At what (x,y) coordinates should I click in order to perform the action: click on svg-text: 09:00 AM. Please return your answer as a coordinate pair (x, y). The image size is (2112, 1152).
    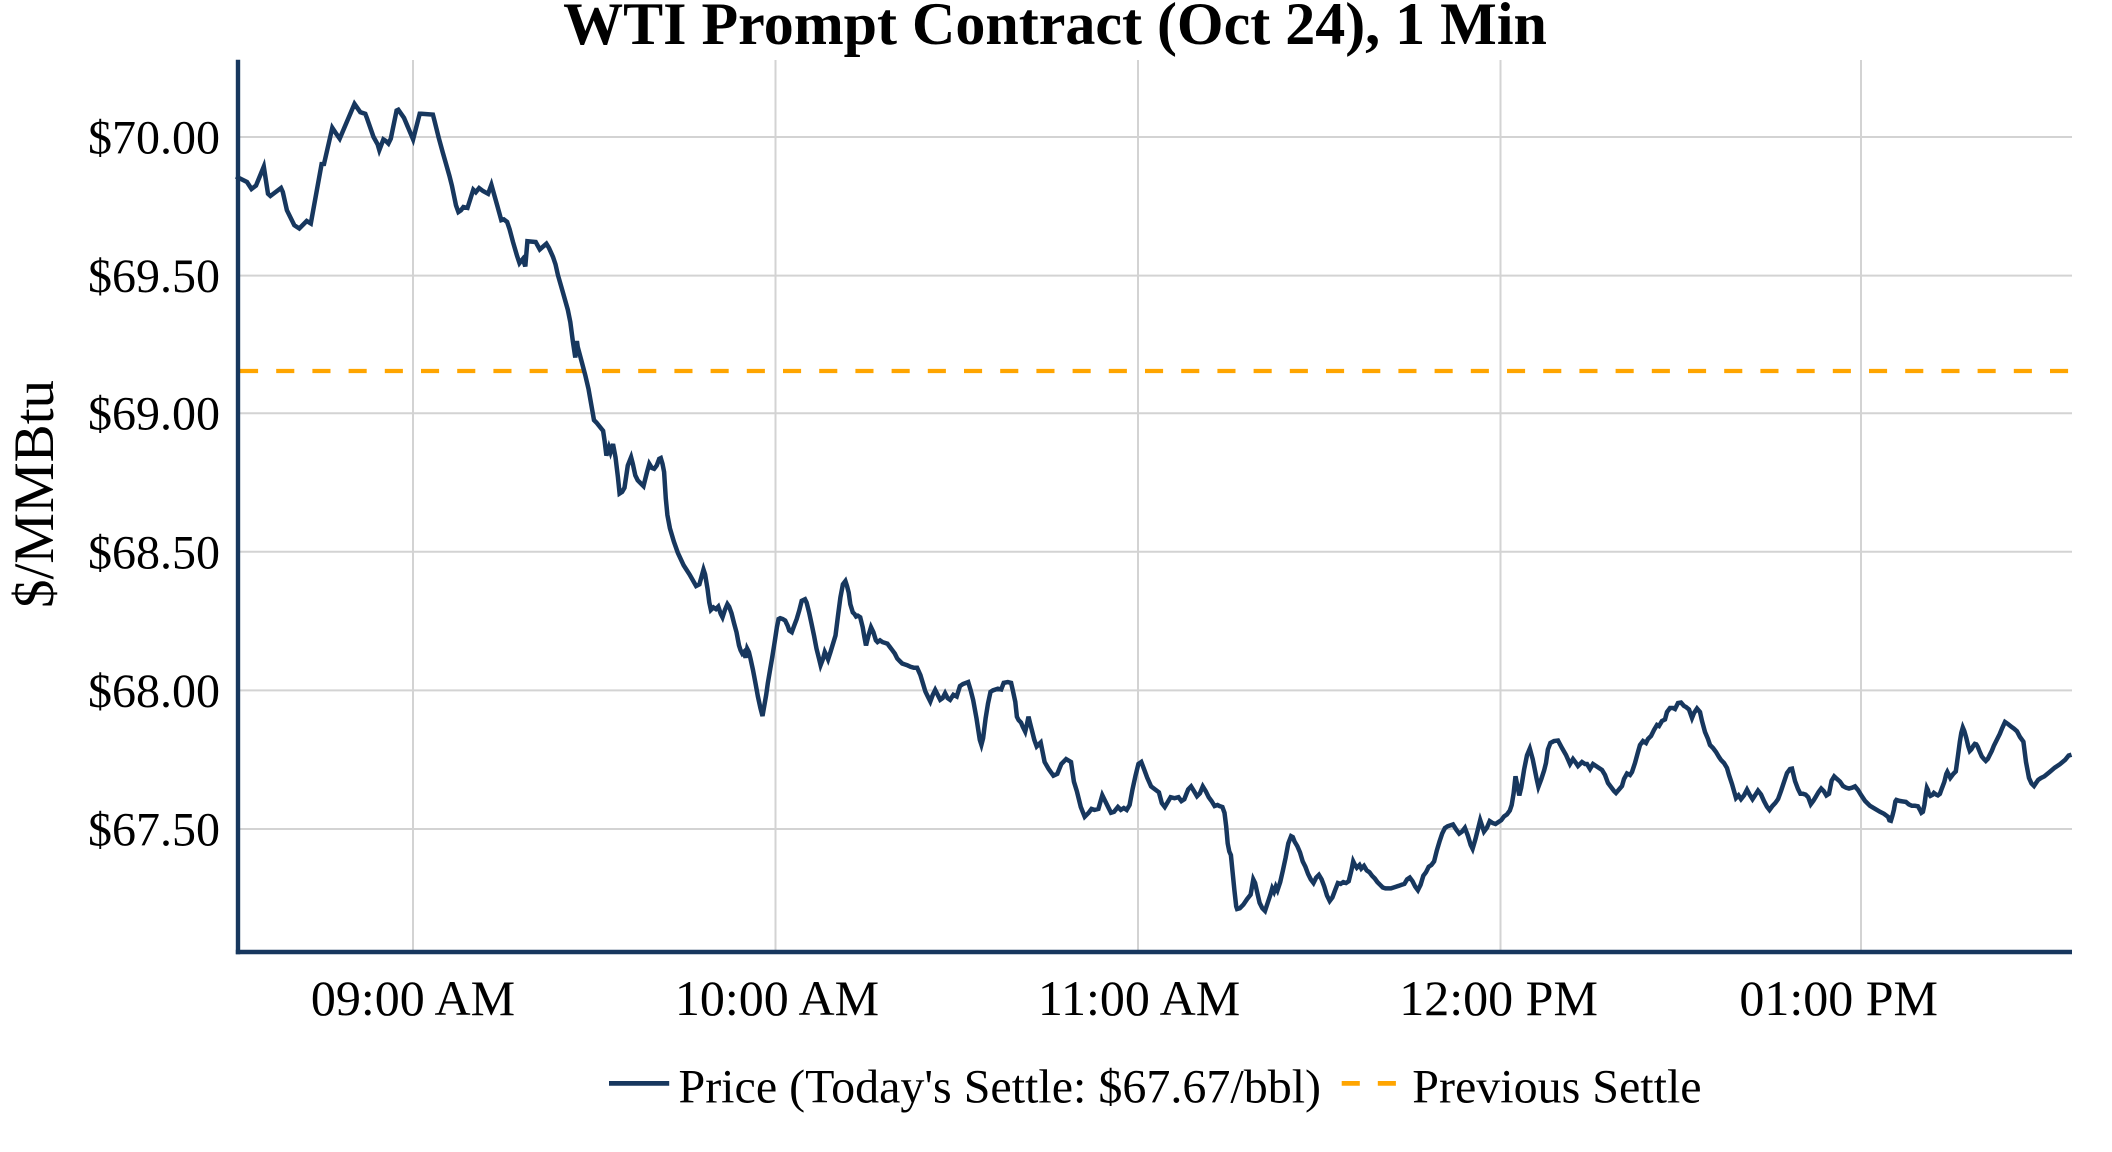
    Looking at the image, I should click on (413, 998).